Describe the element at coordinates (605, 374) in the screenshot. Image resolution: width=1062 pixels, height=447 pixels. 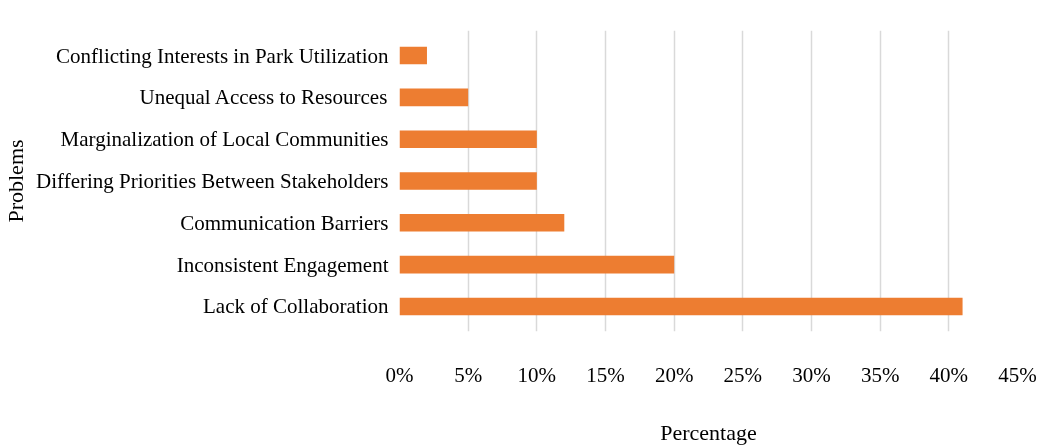
I see `x-tick-label: 15%` at that location.